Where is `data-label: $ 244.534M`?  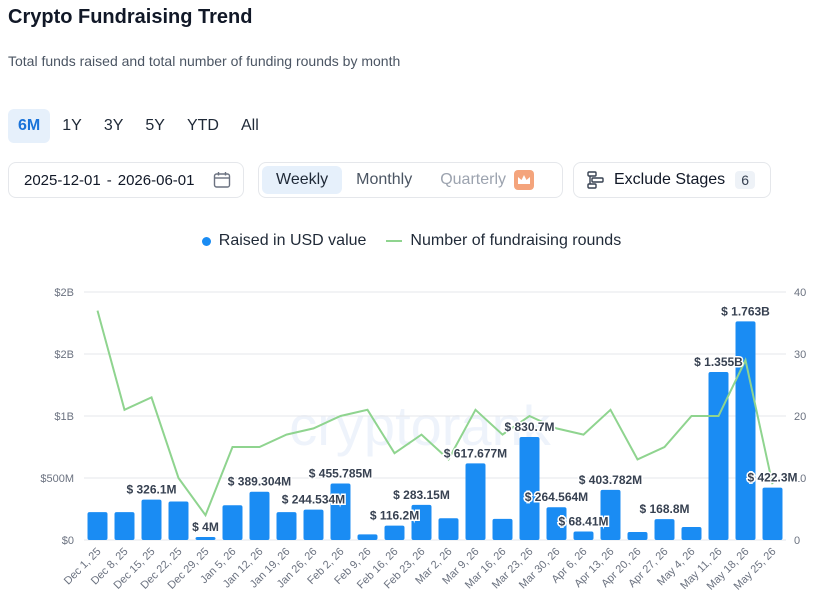
data-label: $ 244.534M is located at coordinates (313, 500).